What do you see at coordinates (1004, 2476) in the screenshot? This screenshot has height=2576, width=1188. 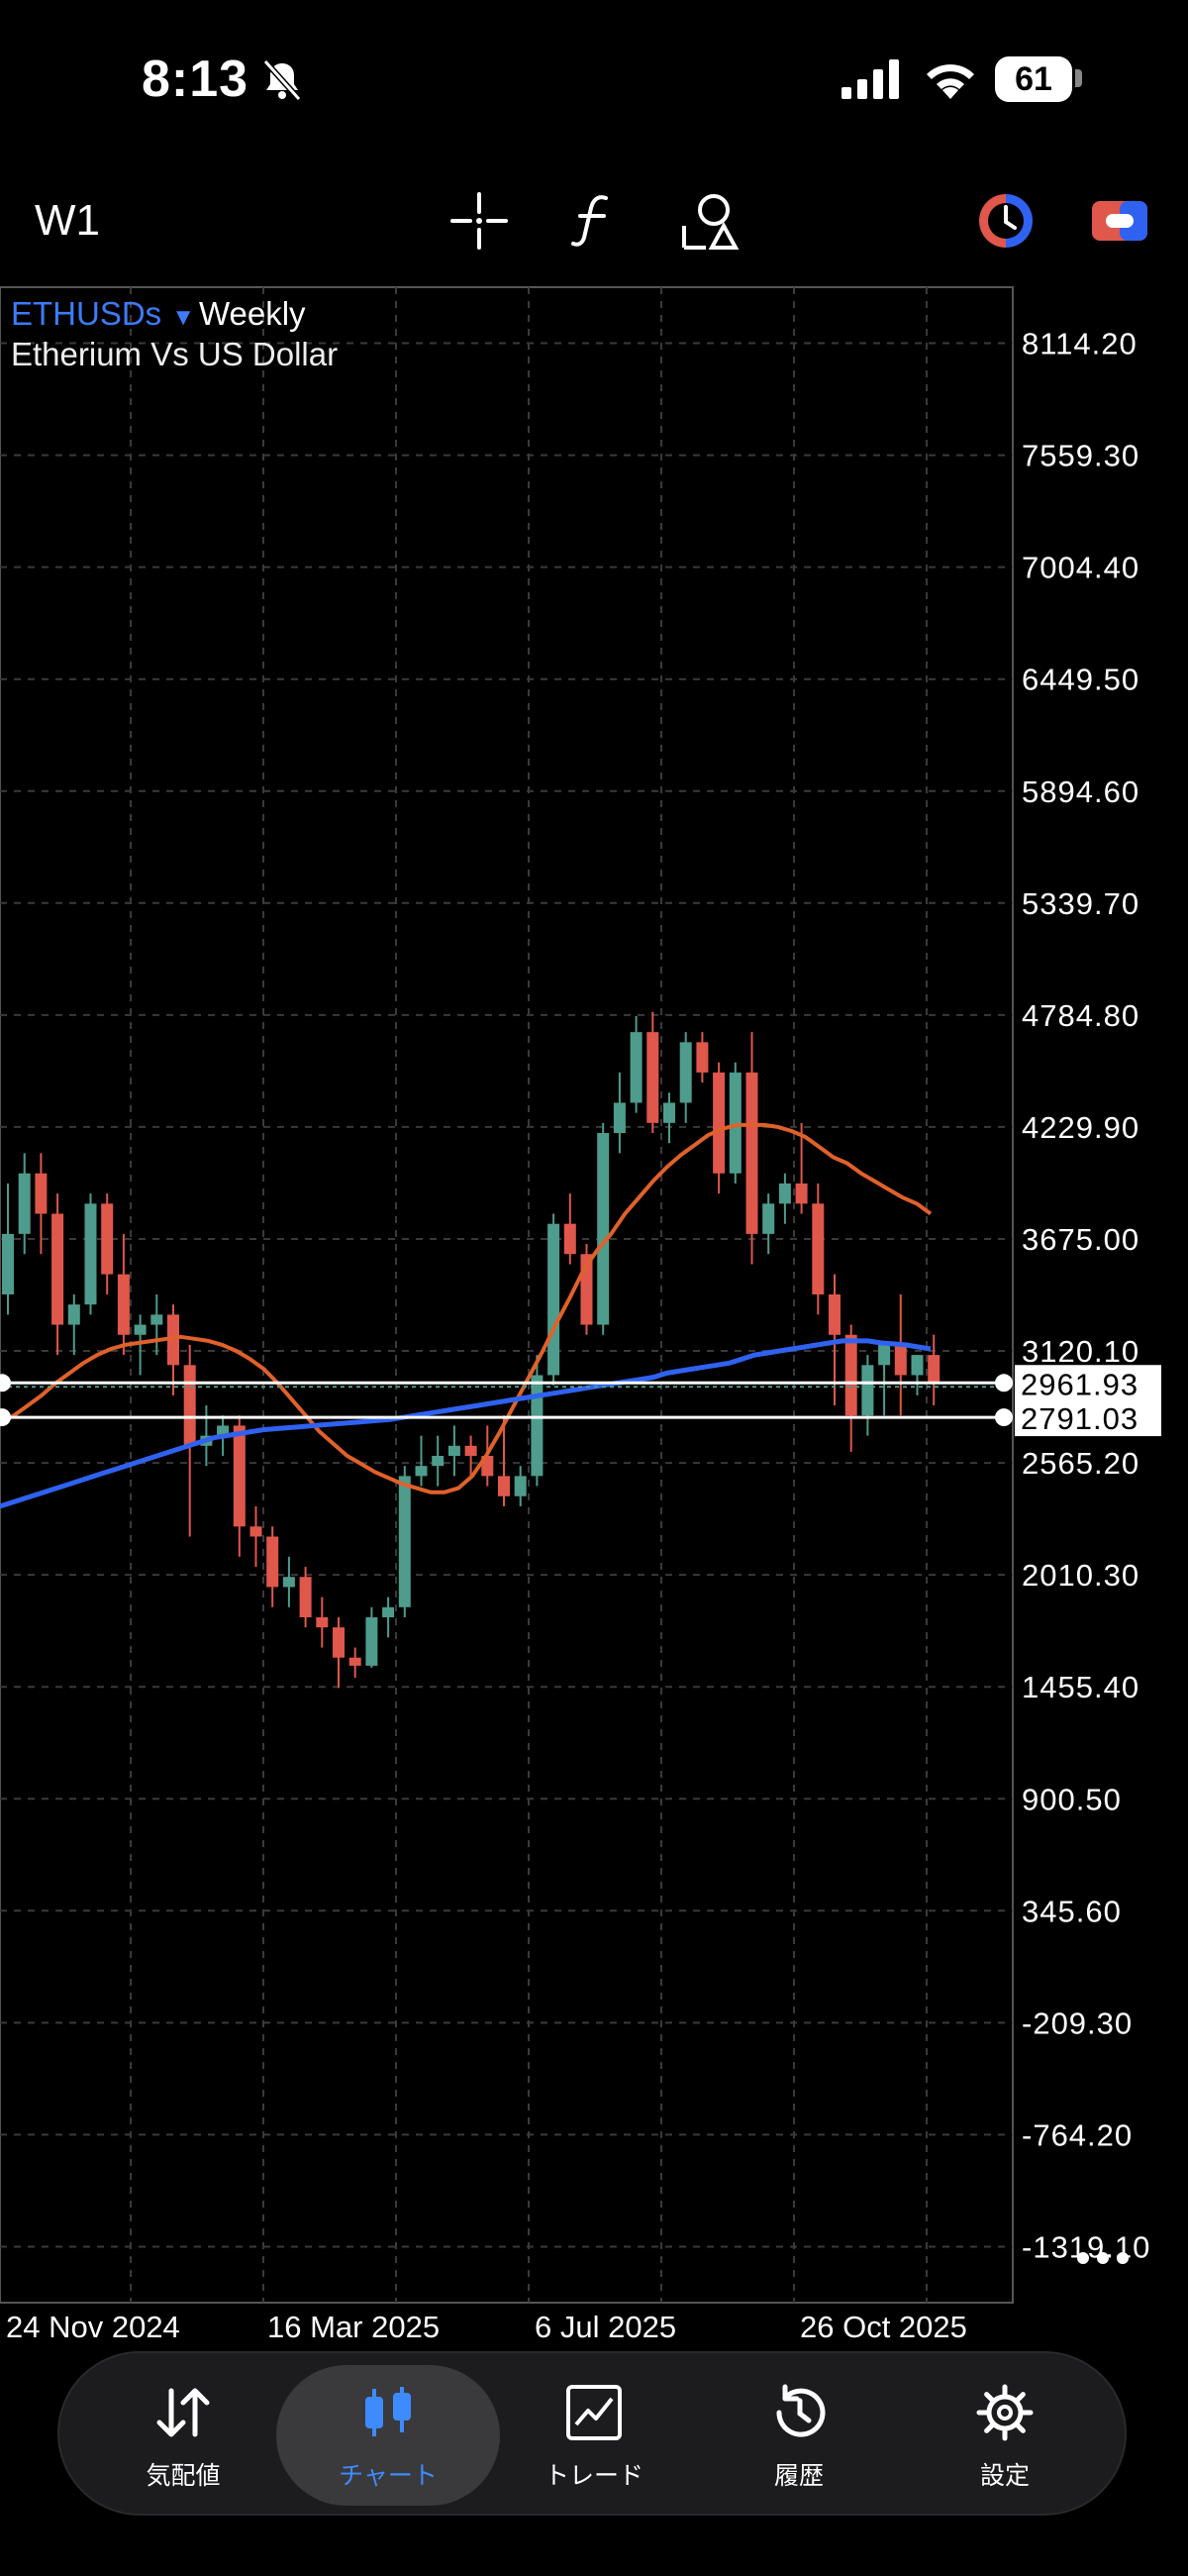 I see `tab-label: 設定` at bounding box center [1004, 2476].